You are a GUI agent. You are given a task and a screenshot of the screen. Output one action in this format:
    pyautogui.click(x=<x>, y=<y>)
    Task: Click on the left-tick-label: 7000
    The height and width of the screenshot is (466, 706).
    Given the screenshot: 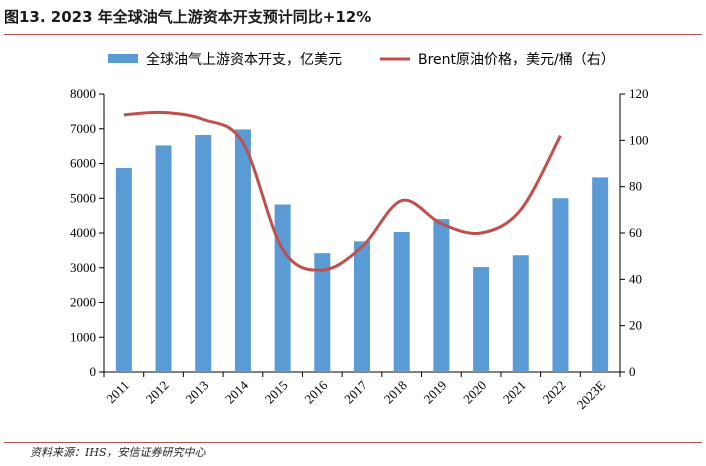 What is the action you would take?
    pyautogui.click(x=83, y=128)
    